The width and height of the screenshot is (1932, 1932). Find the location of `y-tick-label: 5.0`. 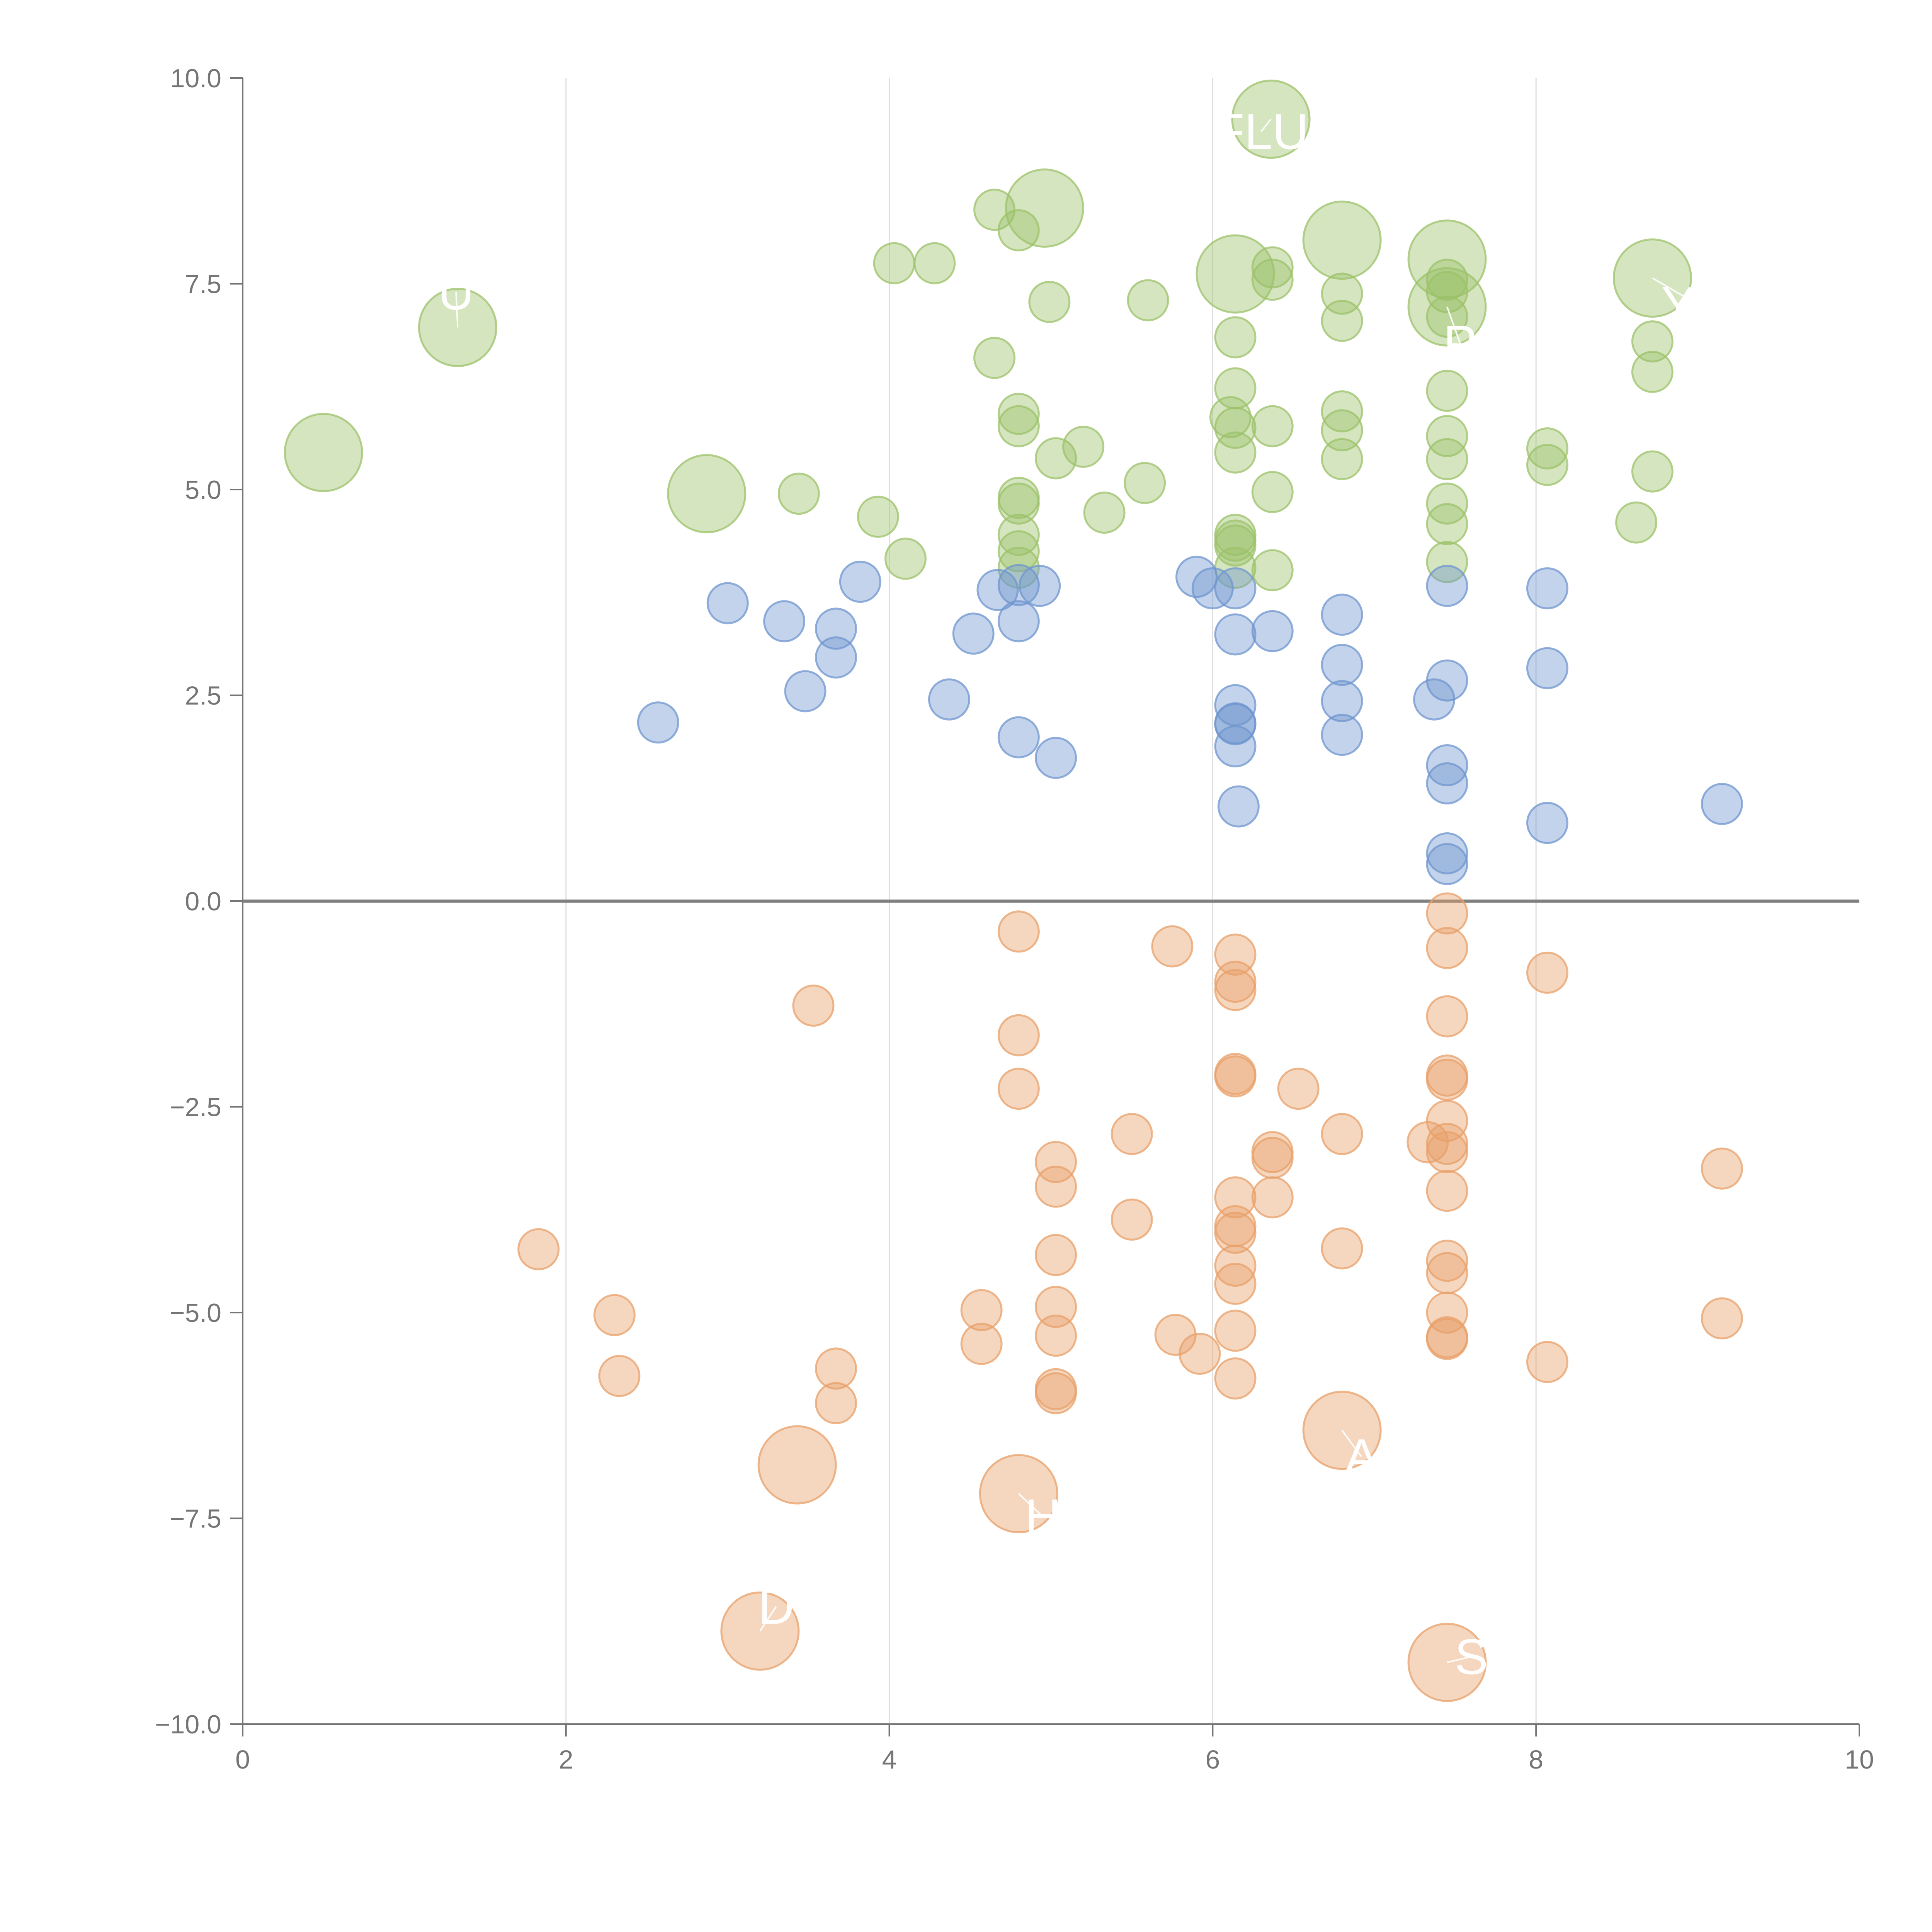

y-tick-label: 5.0 is located at coordinates (203, 490).